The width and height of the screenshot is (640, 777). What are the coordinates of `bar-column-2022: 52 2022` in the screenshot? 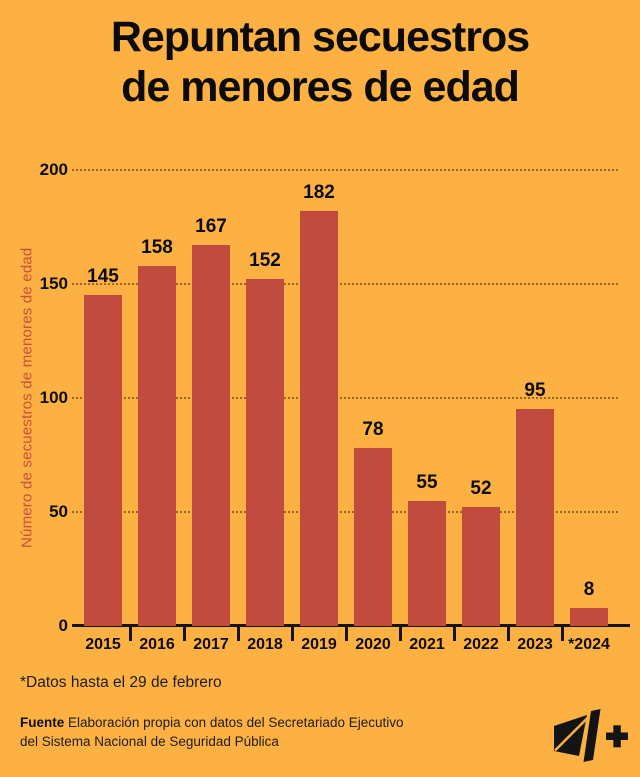 It's located at (481, 411).